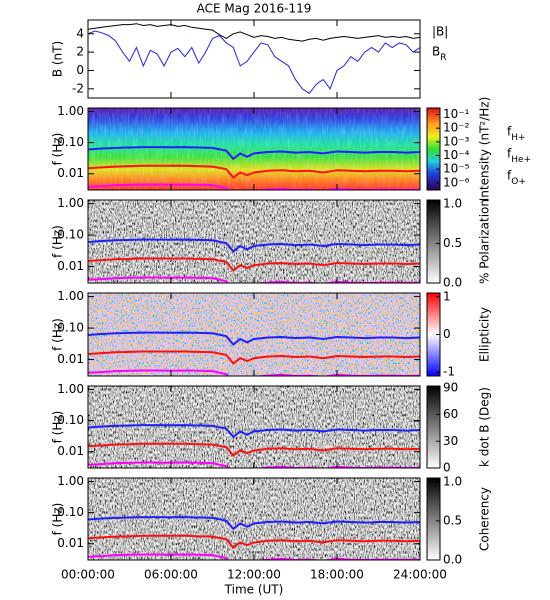 The width and height of the screenshot is (550, 600). I want to click on y-axis-label: B (nT), so click(58, 59).